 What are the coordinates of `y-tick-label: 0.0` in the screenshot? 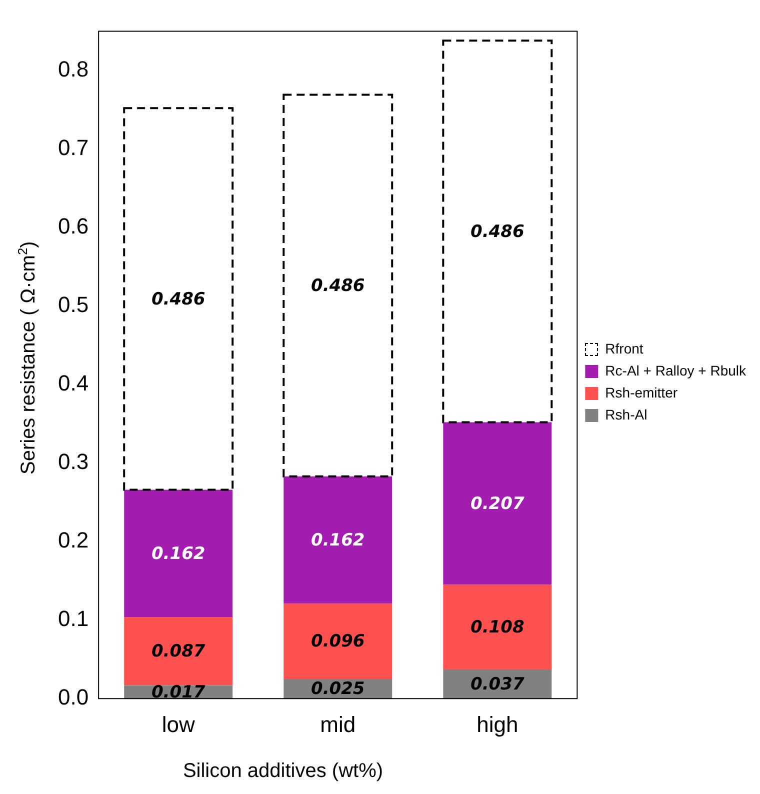 It's located at (73, 697).